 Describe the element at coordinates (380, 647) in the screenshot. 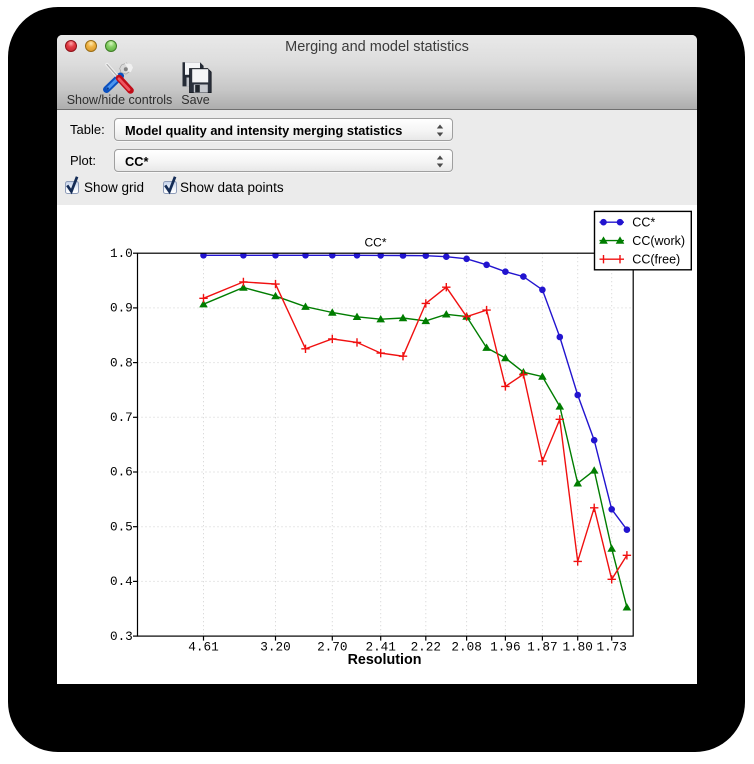

I see `svg-text: 2.41` at that location.